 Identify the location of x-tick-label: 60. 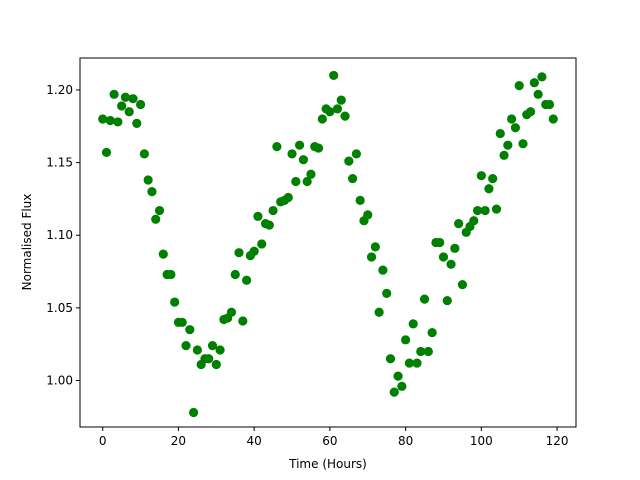
(329, 441).